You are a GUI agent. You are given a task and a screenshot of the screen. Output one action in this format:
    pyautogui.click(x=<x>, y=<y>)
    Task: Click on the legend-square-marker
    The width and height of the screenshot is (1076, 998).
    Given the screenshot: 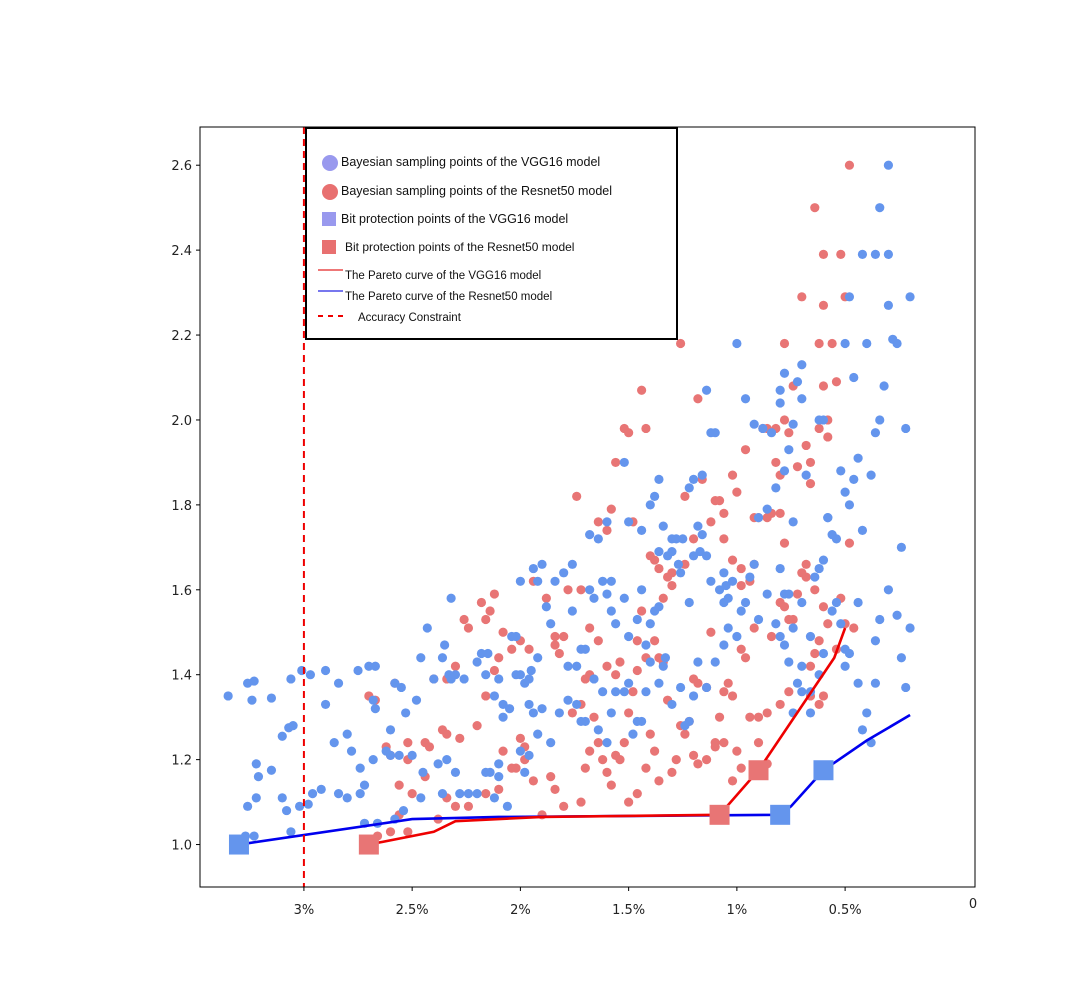 What is the action you would take?
    pyautogui.click(x=329, y=219)
    